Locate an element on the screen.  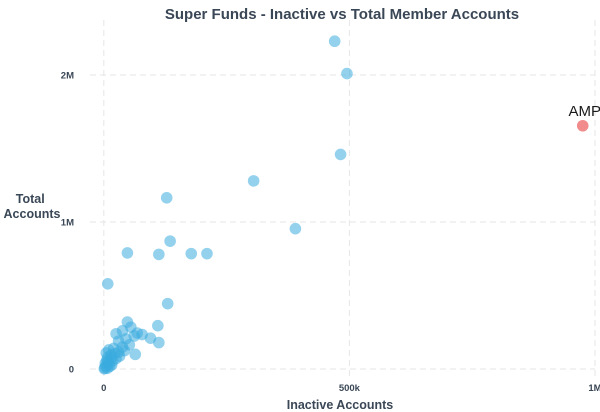
x-tick-label: 0 is located at coordinates (103, 388).